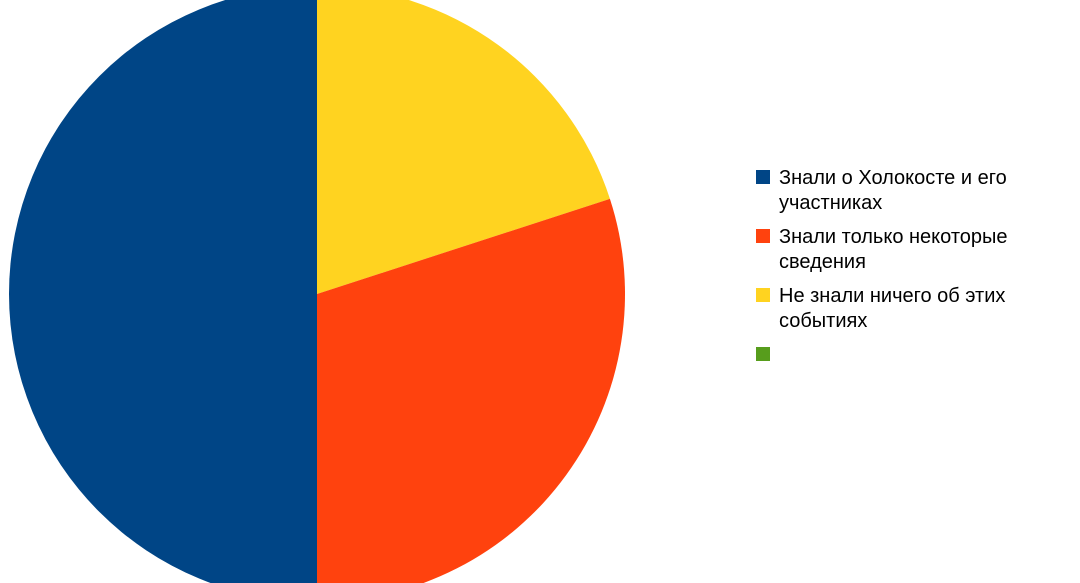  I want to click on legend-item: Не знали ничего об этих событиях, so click(916, 309).